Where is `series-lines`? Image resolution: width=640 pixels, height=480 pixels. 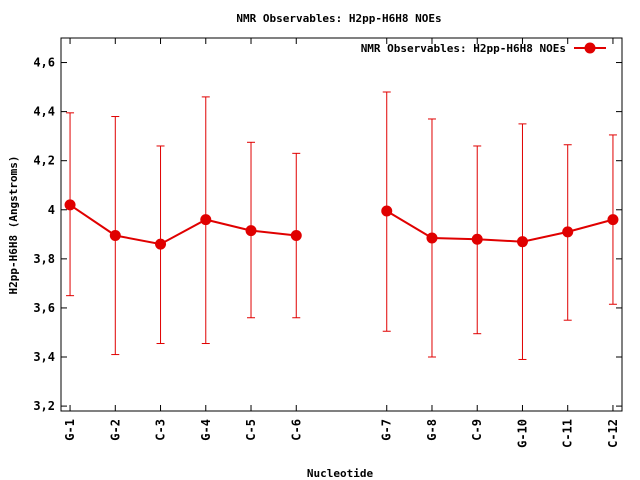
series-lines is located at coordinates (341, 225).